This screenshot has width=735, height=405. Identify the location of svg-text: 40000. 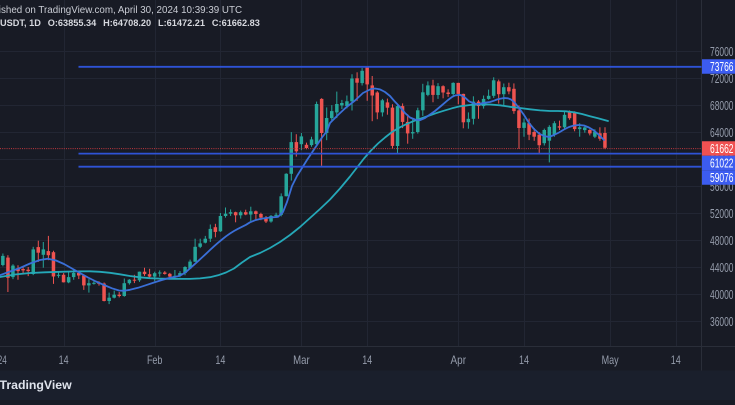
(722, 295).